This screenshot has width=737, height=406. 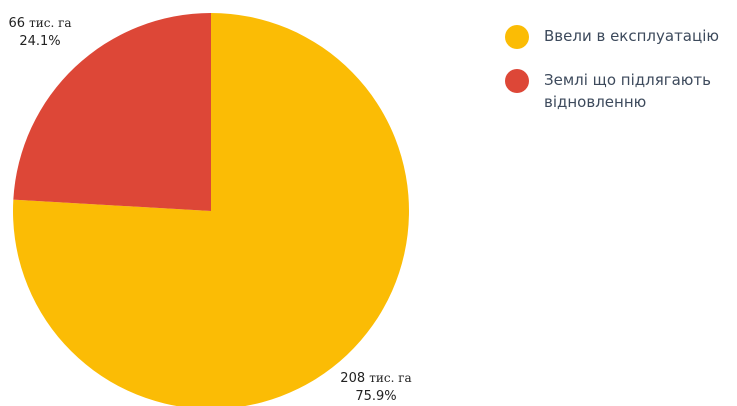 What do you see at coordinates (375, 396) in the screenshot?
I see `slice-percent: 75.9%` at bounding box center [375, 396].